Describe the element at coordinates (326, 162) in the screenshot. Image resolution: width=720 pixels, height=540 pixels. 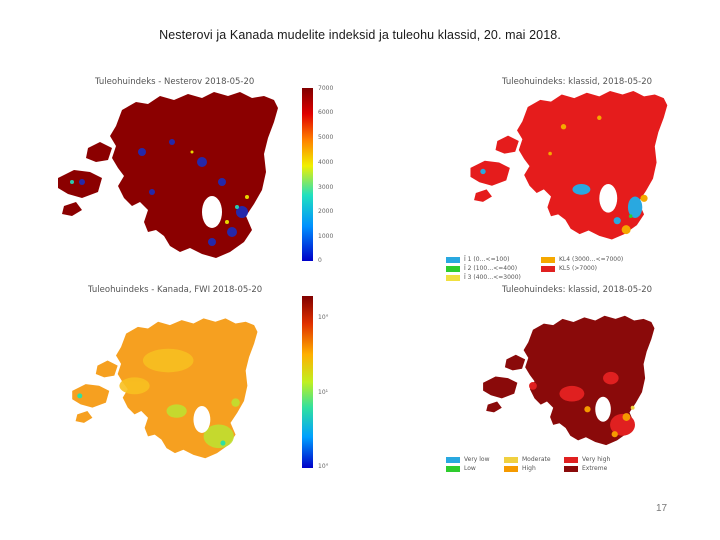
I see `nesterov-tick-4000: 4000` at that location.